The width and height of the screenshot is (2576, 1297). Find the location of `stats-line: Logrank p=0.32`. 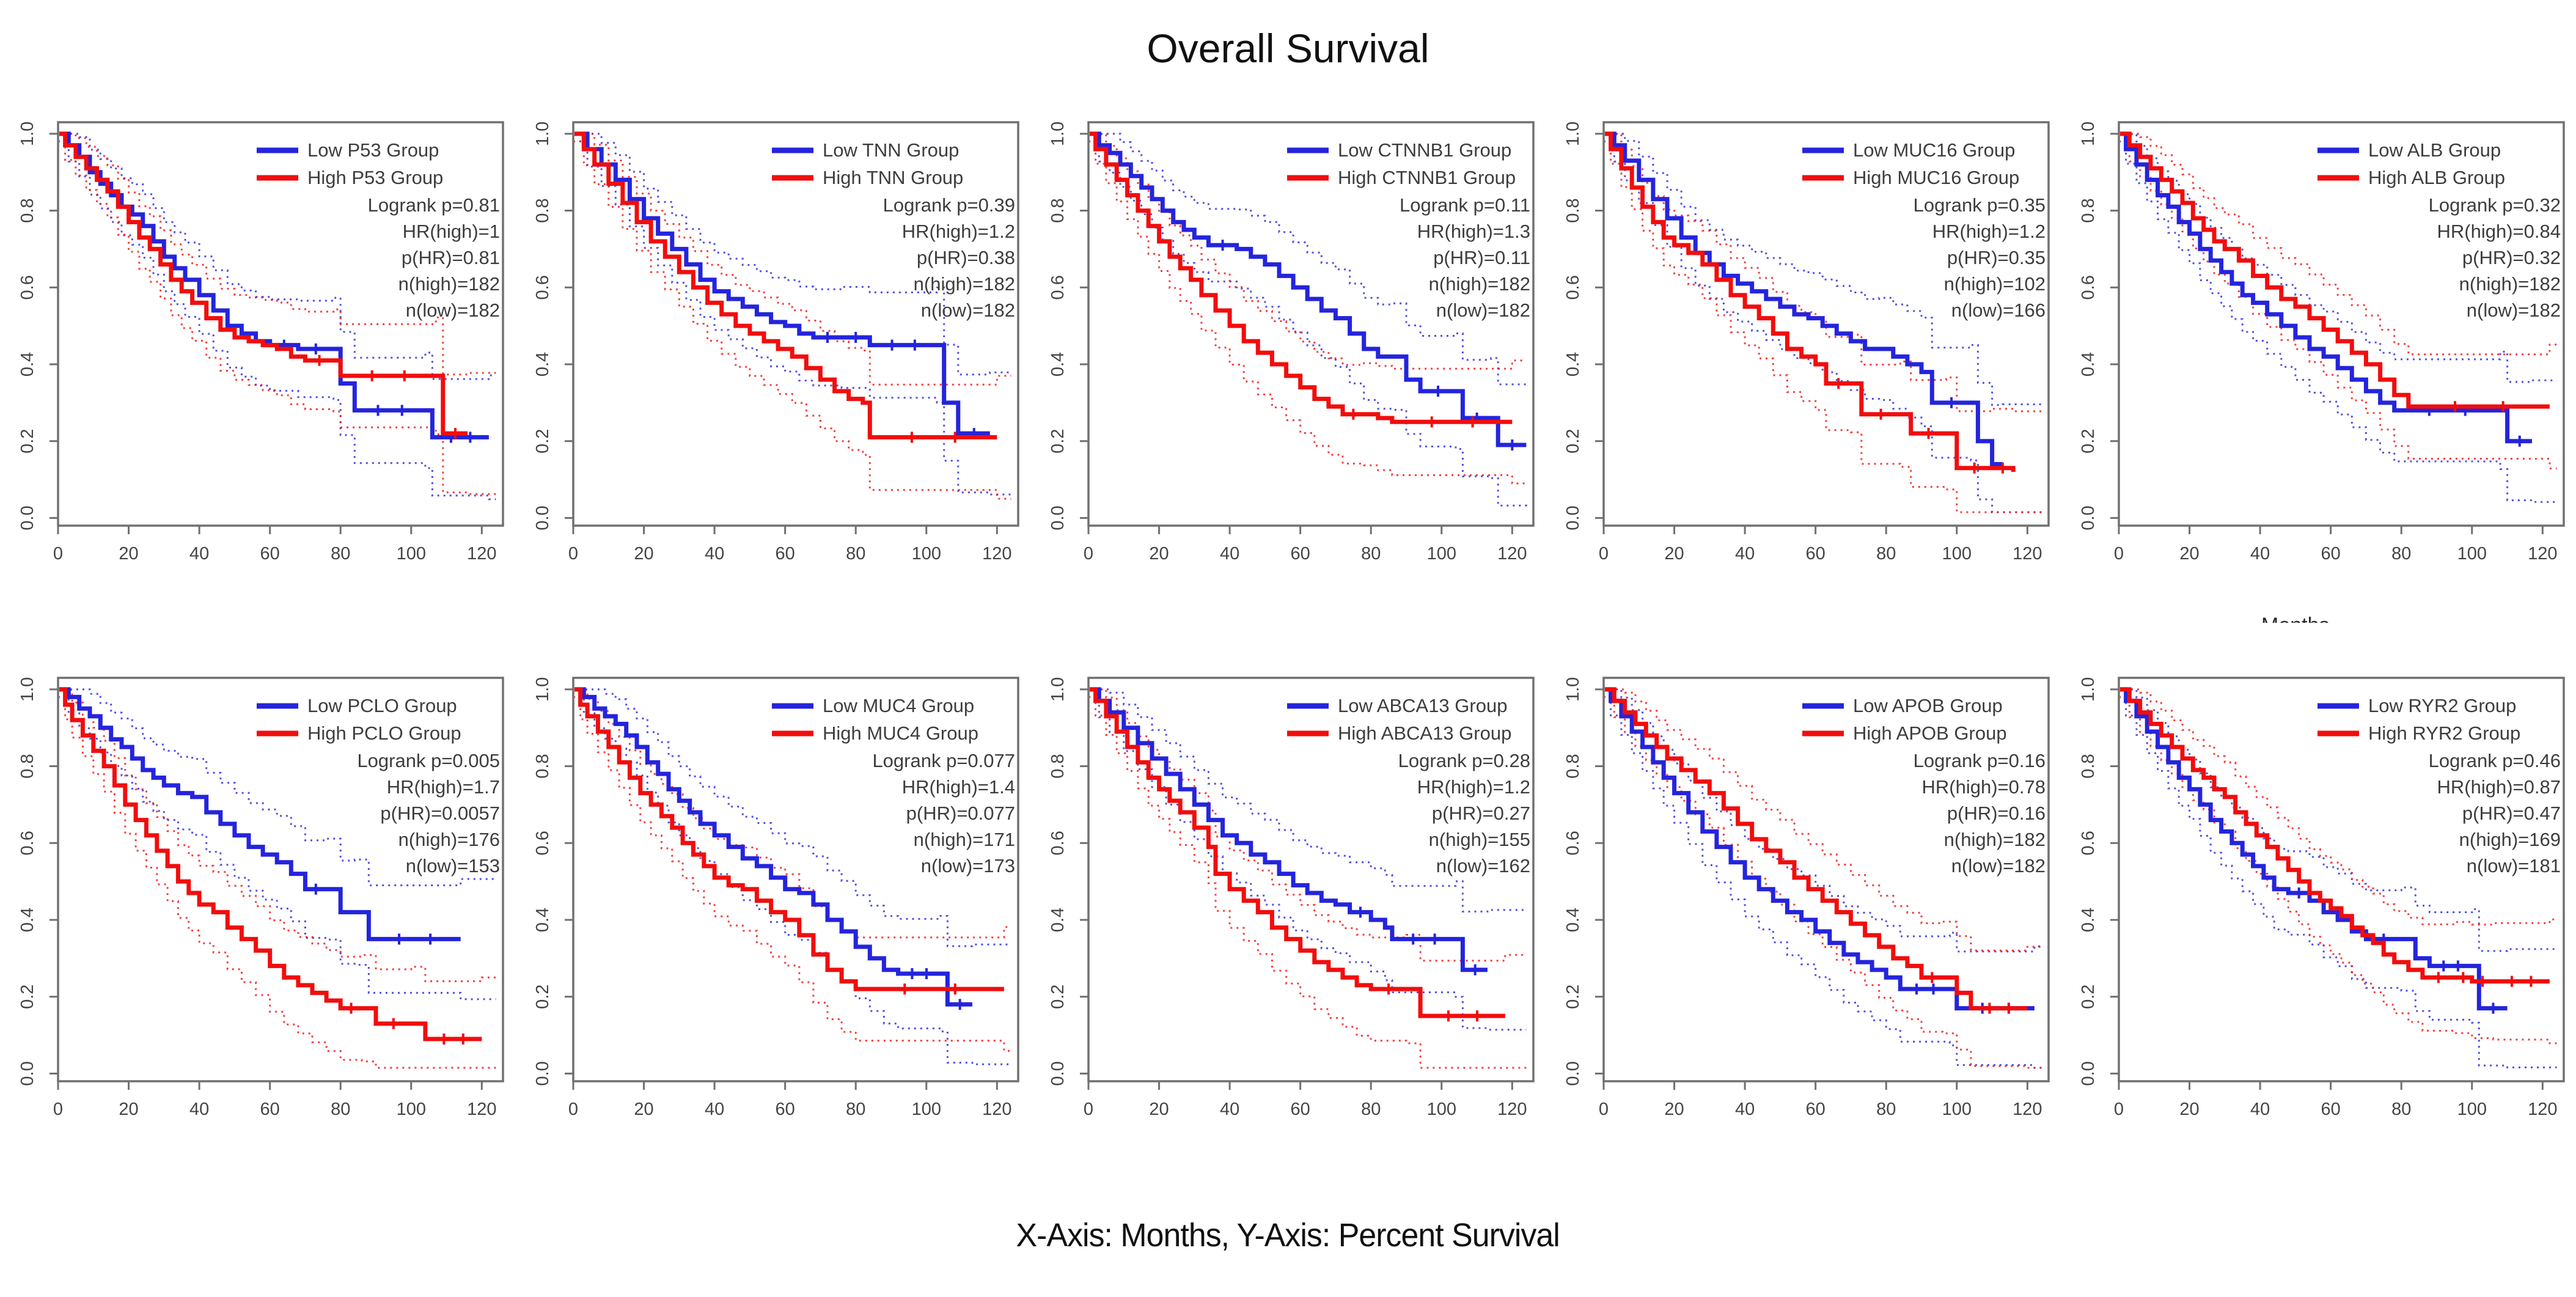

stats-line: Logrank p=0.32 is located at coordinates (2495, 205).